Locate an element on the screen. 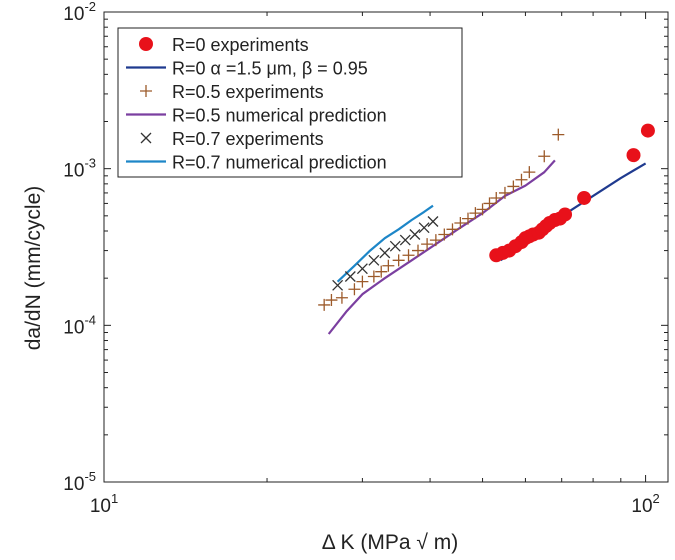 The width and height of the screenshot is (675, 560). legend-label: R=0.5 numerical prediction is located at coordinates (279, 116).